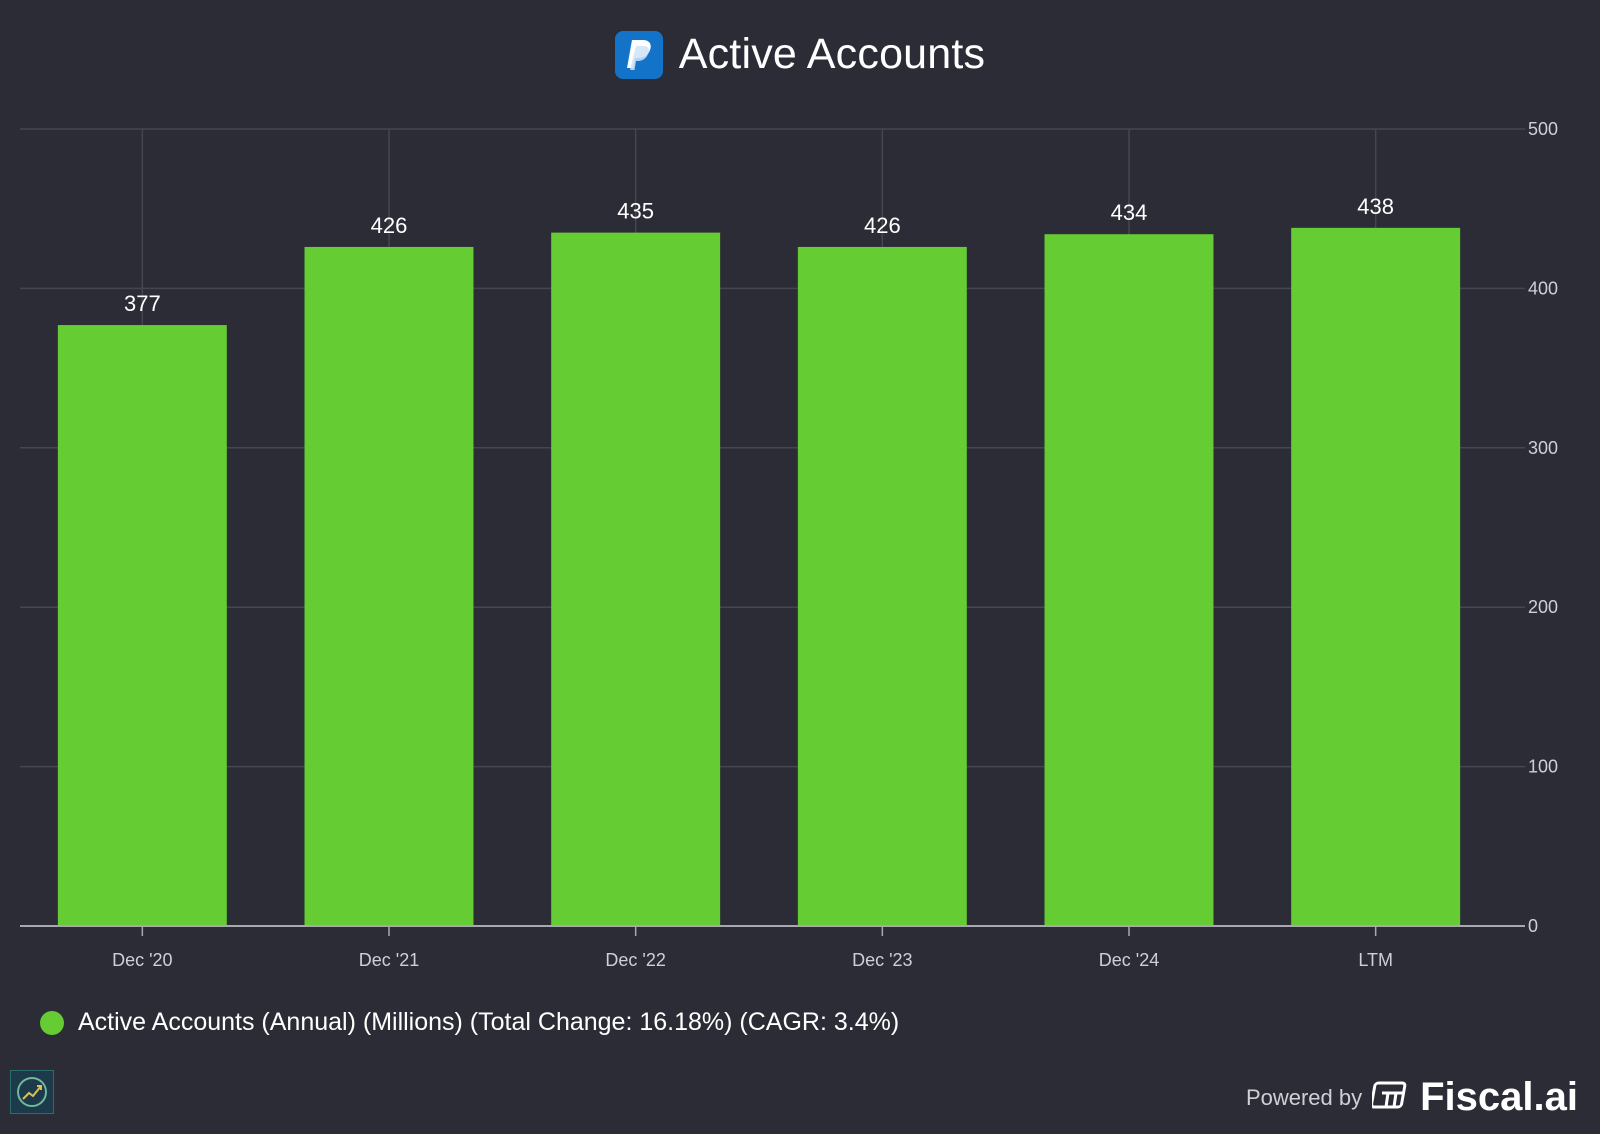 The height and width of the screenshot is (1134, 1600). Describe the element at coordinates (1304, 1097) in the screenshot. I see `powered-by-label: Powered by` at that location.